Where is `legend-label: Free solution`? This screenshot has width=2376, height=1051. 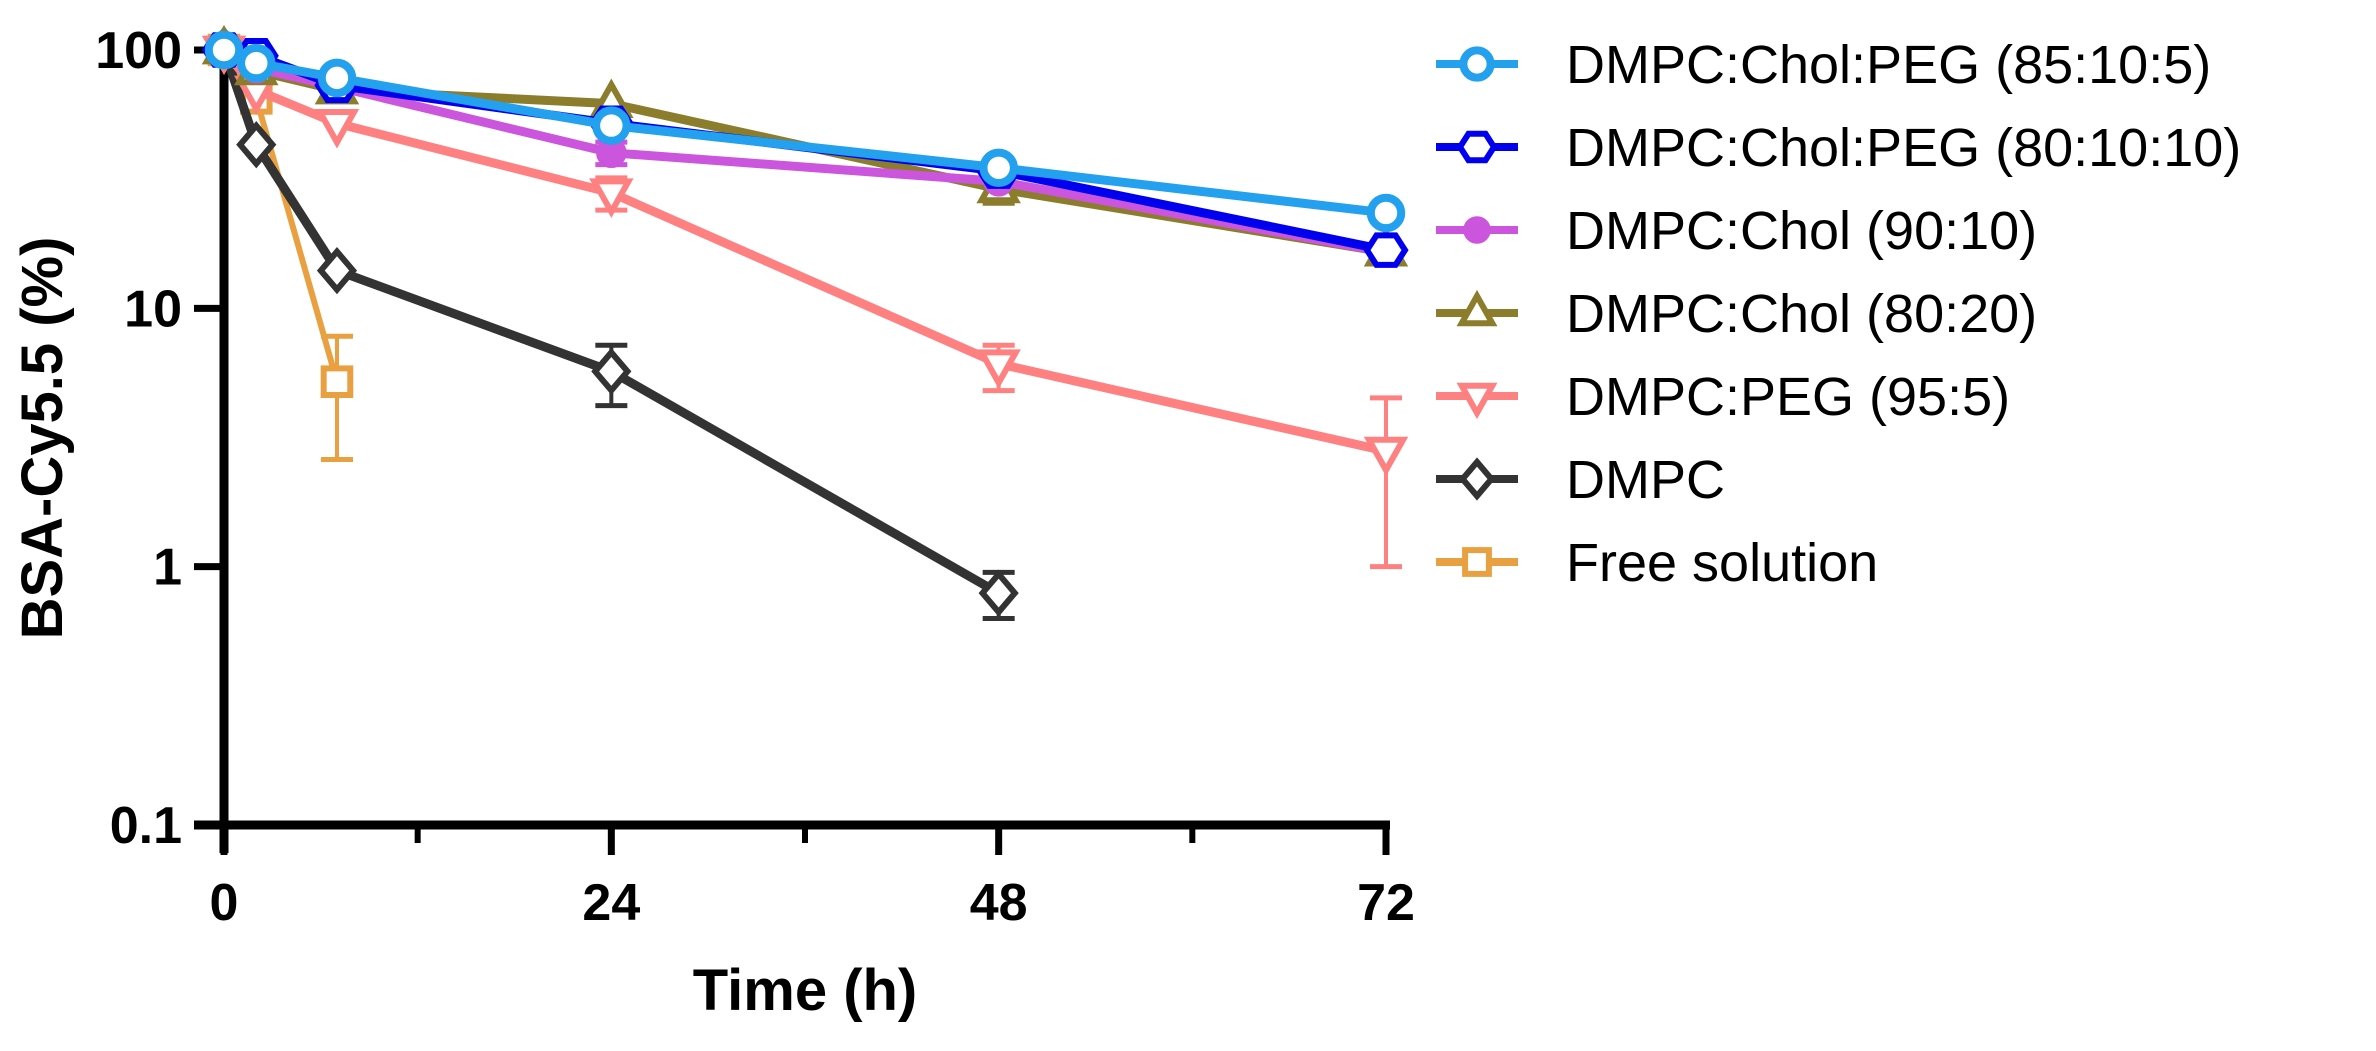 legend-label: Free solution is located at coordinates (1722, 563).